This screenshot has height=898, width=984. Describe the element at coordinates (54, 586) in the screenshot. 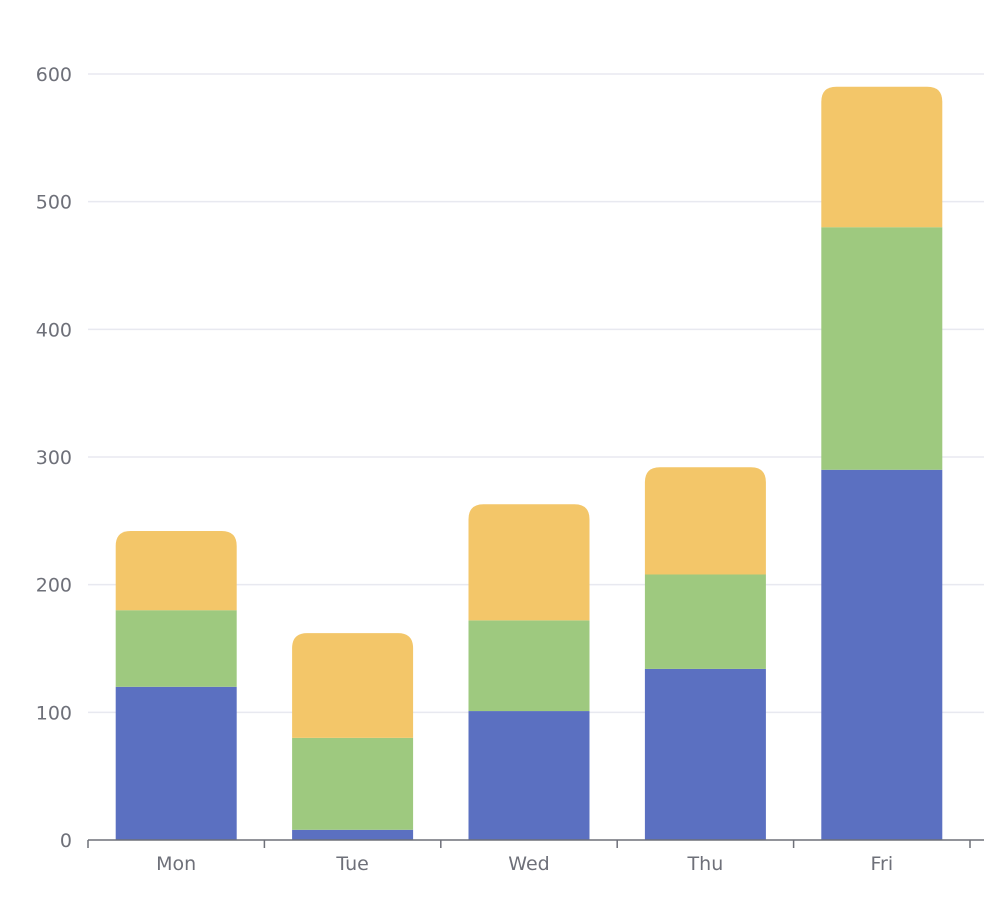

I see `y-tick-label-200: 200` at that location.